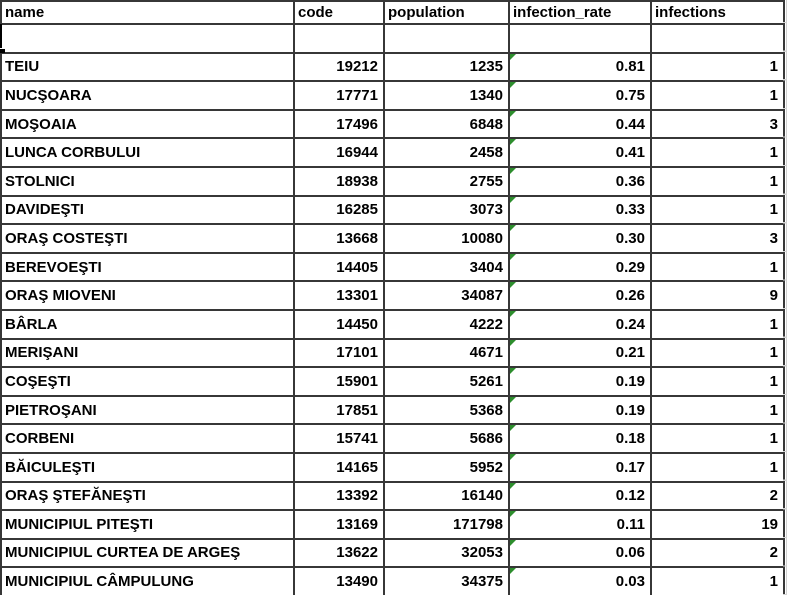 The image size is (787, 595). Describe the element at coordinates (446, 496) in the screenshot. I see `cell-population: 16140` at that location.